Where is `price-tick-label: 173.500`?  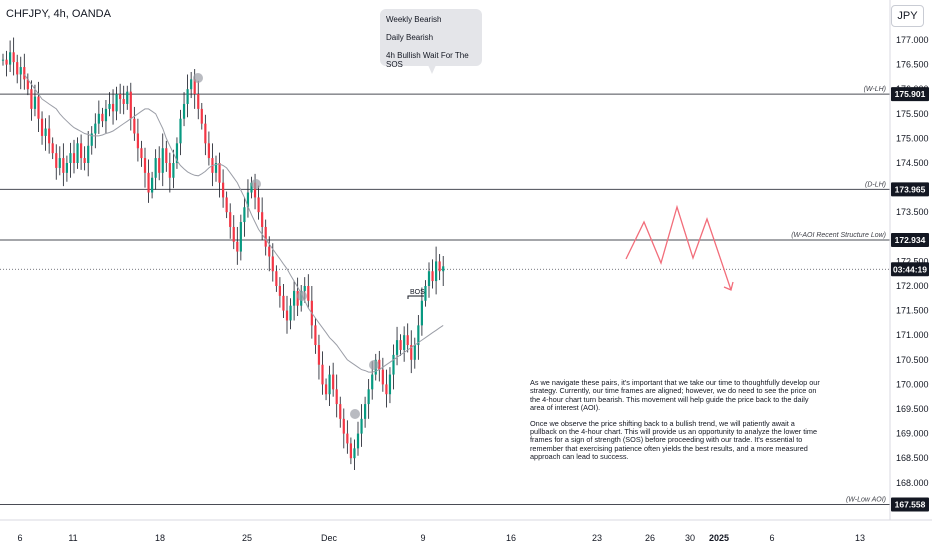
price-tick-label: 173.500 is located at coordinates (912, 212).